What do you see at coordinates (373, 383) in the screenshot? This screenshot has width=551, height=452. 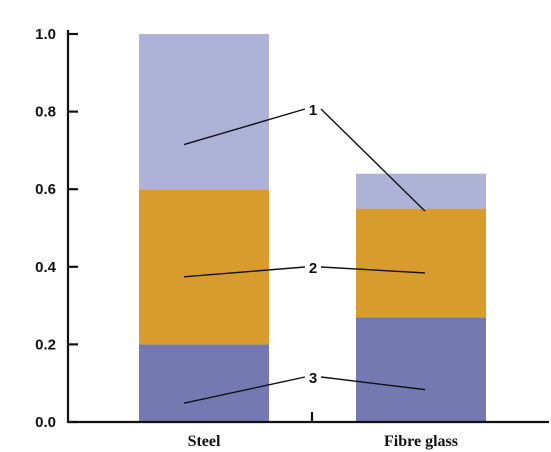 I see `annotation-leader-3-fibre-glass` at bounding box center [373, 383].